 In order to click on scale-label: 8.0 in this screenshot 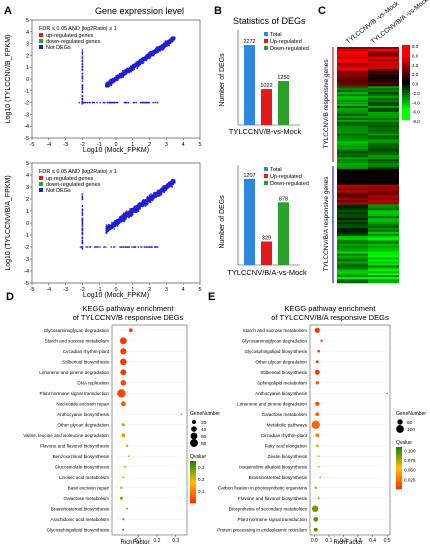, I will do `click(415, 46)`.